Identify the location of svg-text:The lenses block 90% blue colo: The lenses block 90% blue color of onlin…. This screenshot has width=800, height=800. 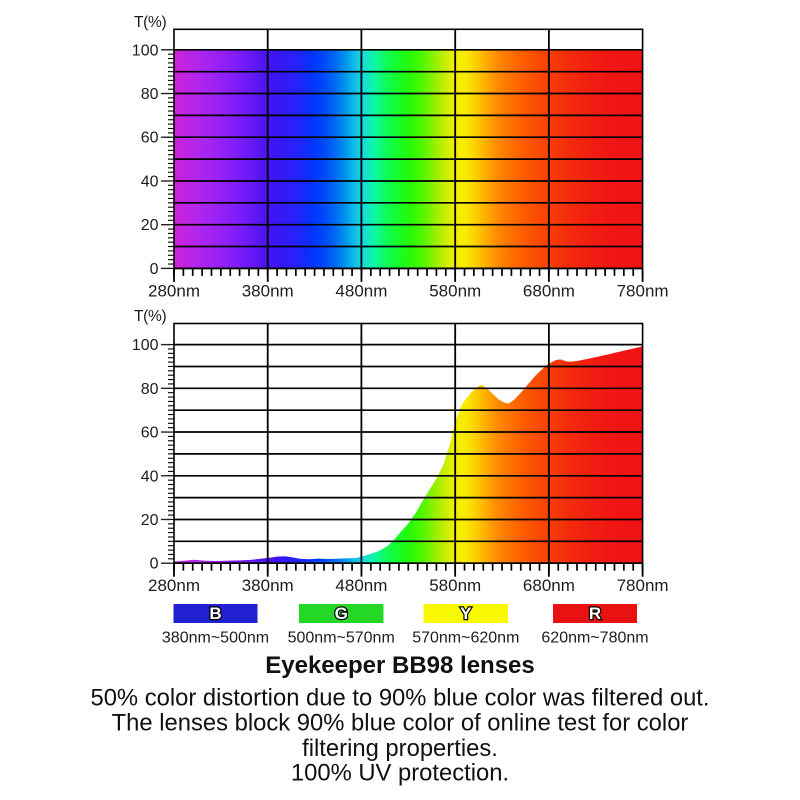
(400, 723).